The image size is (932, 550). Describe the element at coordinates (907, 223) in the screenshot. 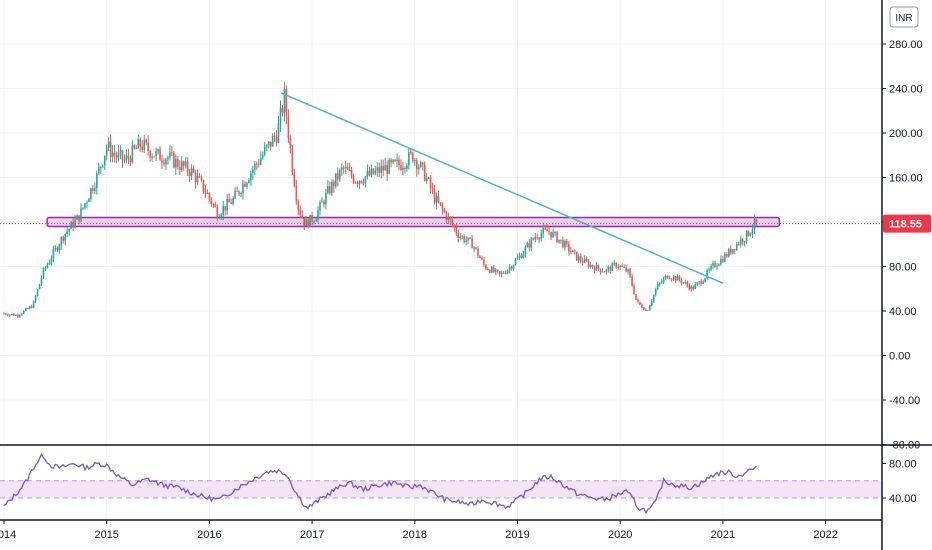

I see `last-price-badge: 118.55` at that location.